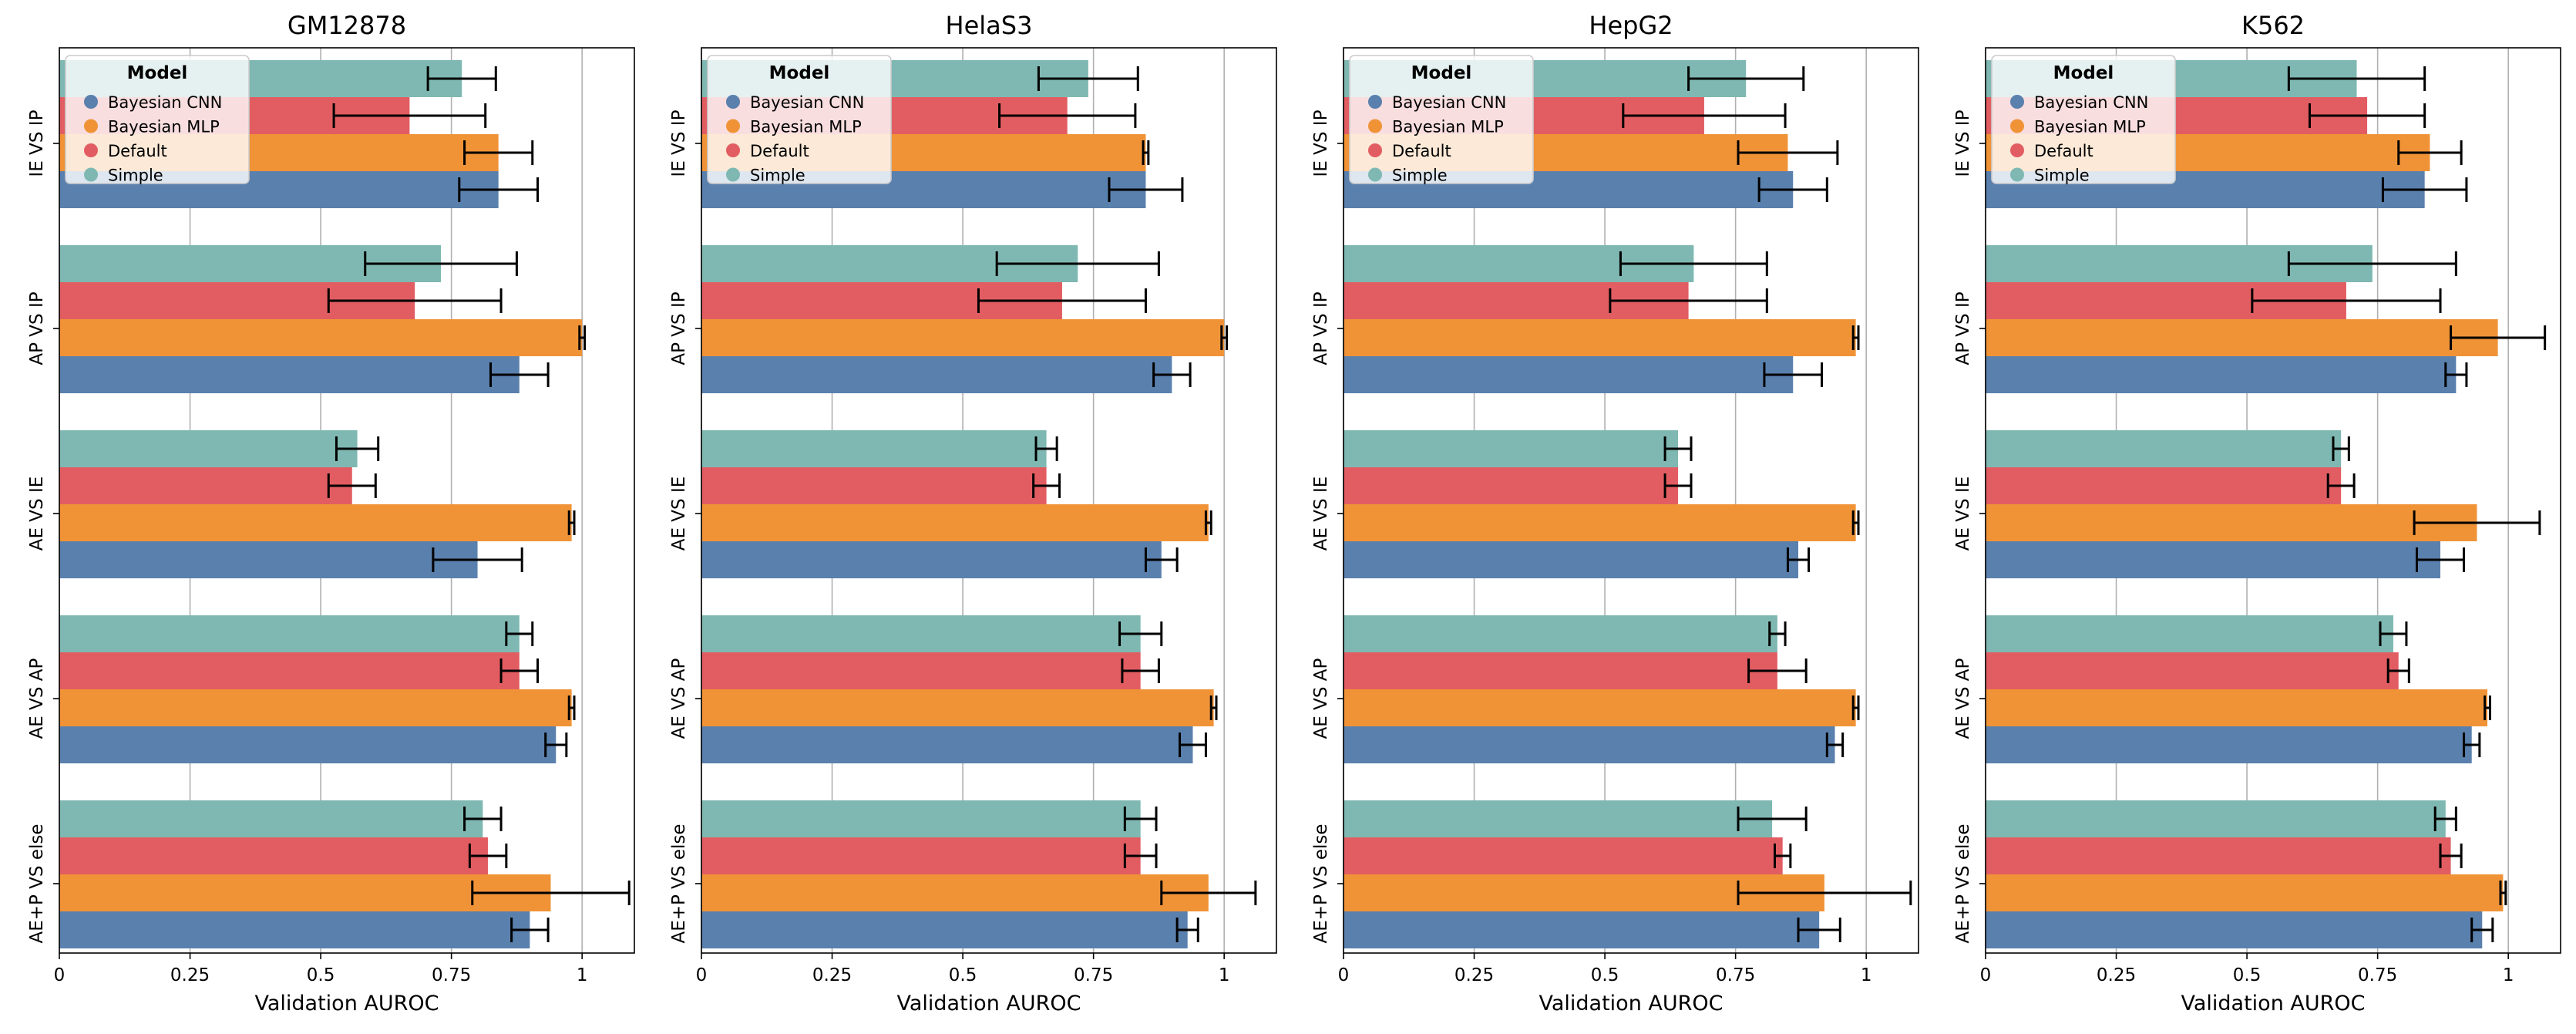 Image resolution: width=2576 pixels, height=1034 pixels. I want to click on legend-label: Bayesian CNN, so click(165, 102).